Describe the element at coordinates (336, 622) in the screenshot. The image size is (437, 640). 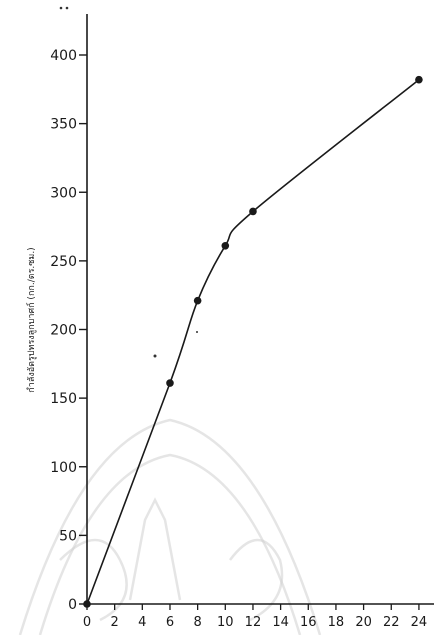
I see `x-tick-label: 18` at that location.